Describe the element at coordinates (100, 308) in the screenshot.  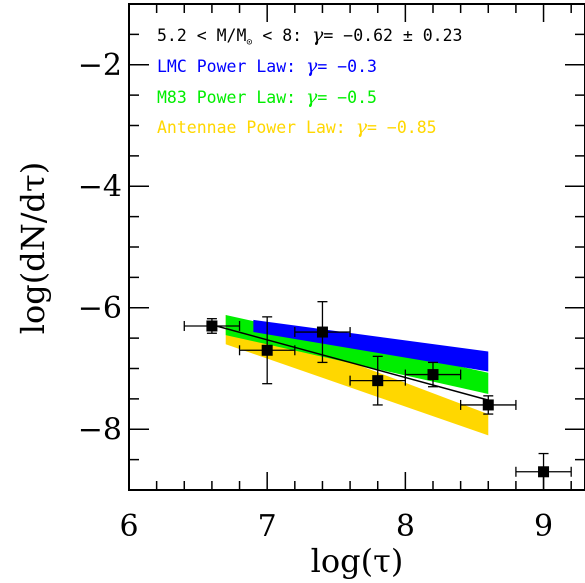
I see `y-tick-label: −6` at that location.